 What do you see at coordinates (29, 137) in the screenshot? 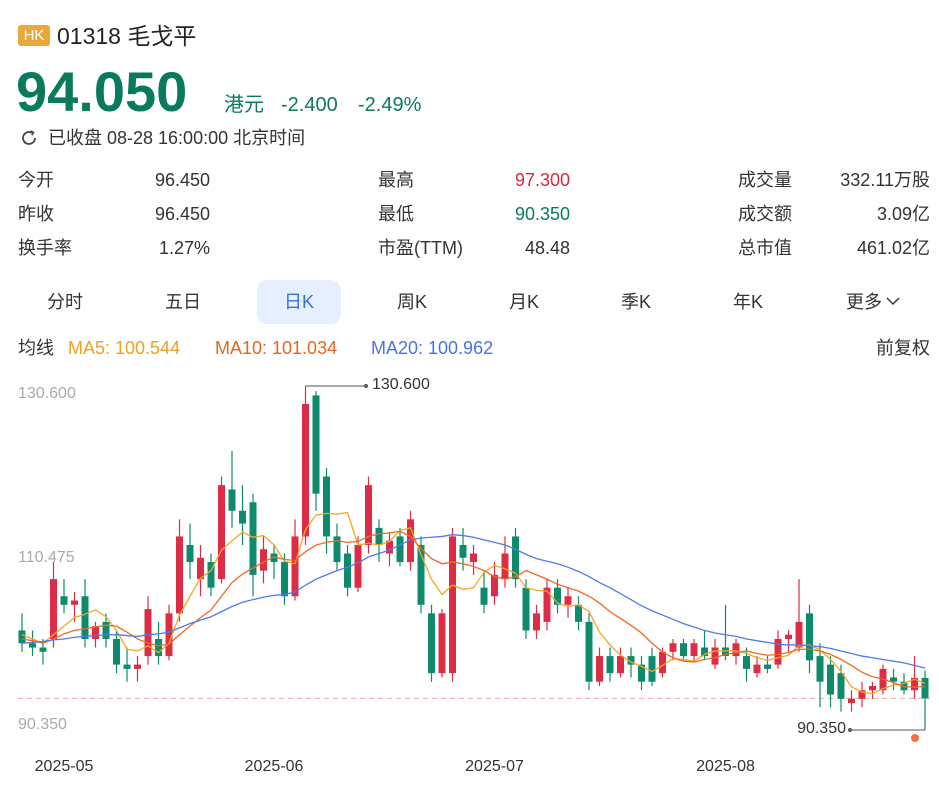
I see `status-icon` at bounding box center [29, 137].